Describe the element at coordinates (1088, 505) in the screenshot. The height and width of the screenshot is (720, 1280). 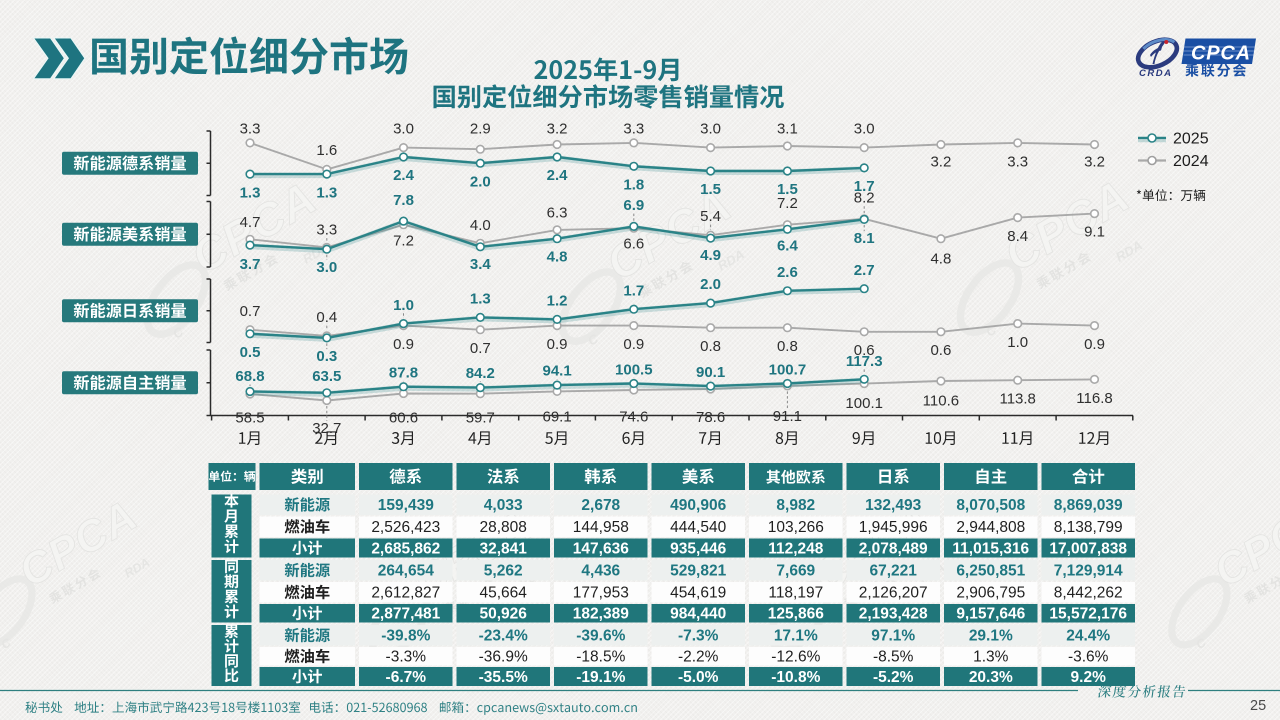
I see `svg-text: 8,869,039` at that location.